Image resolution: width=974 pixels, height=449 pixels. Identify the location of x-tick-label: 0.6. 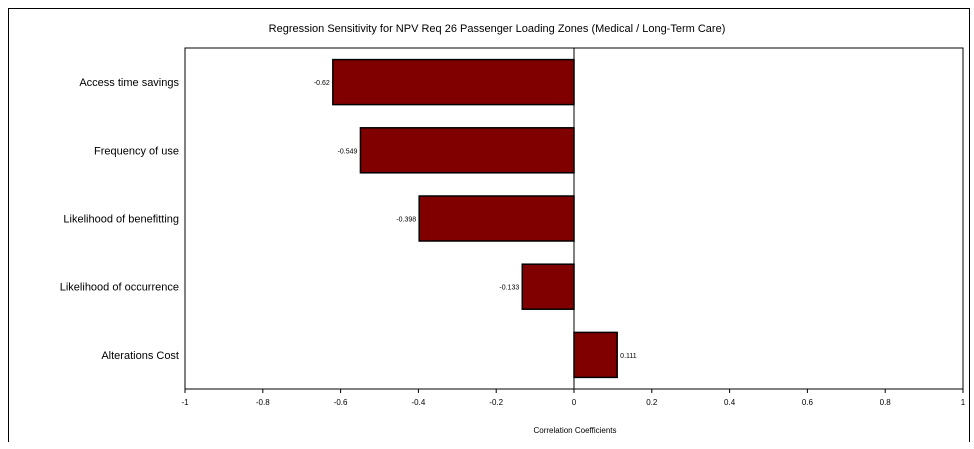
(808, 402).